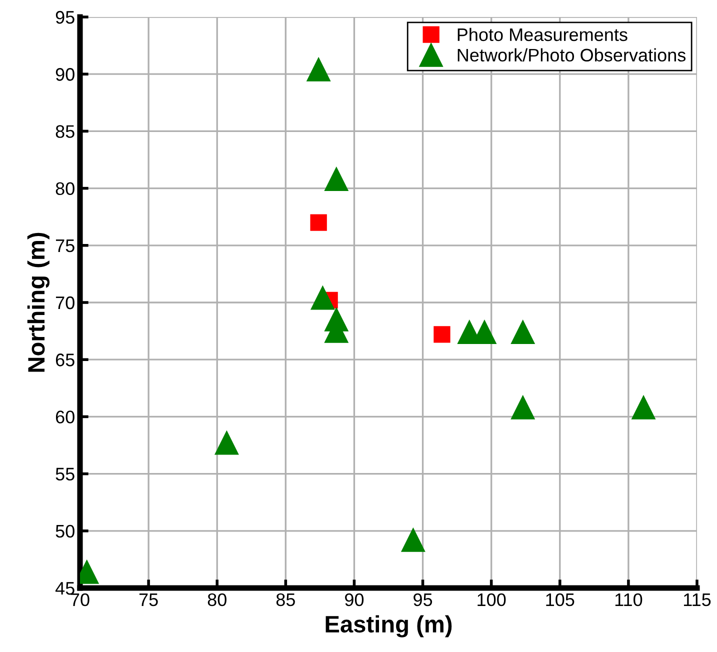  I want to click on x-axis-title: Easting (m), so click(389, 626).